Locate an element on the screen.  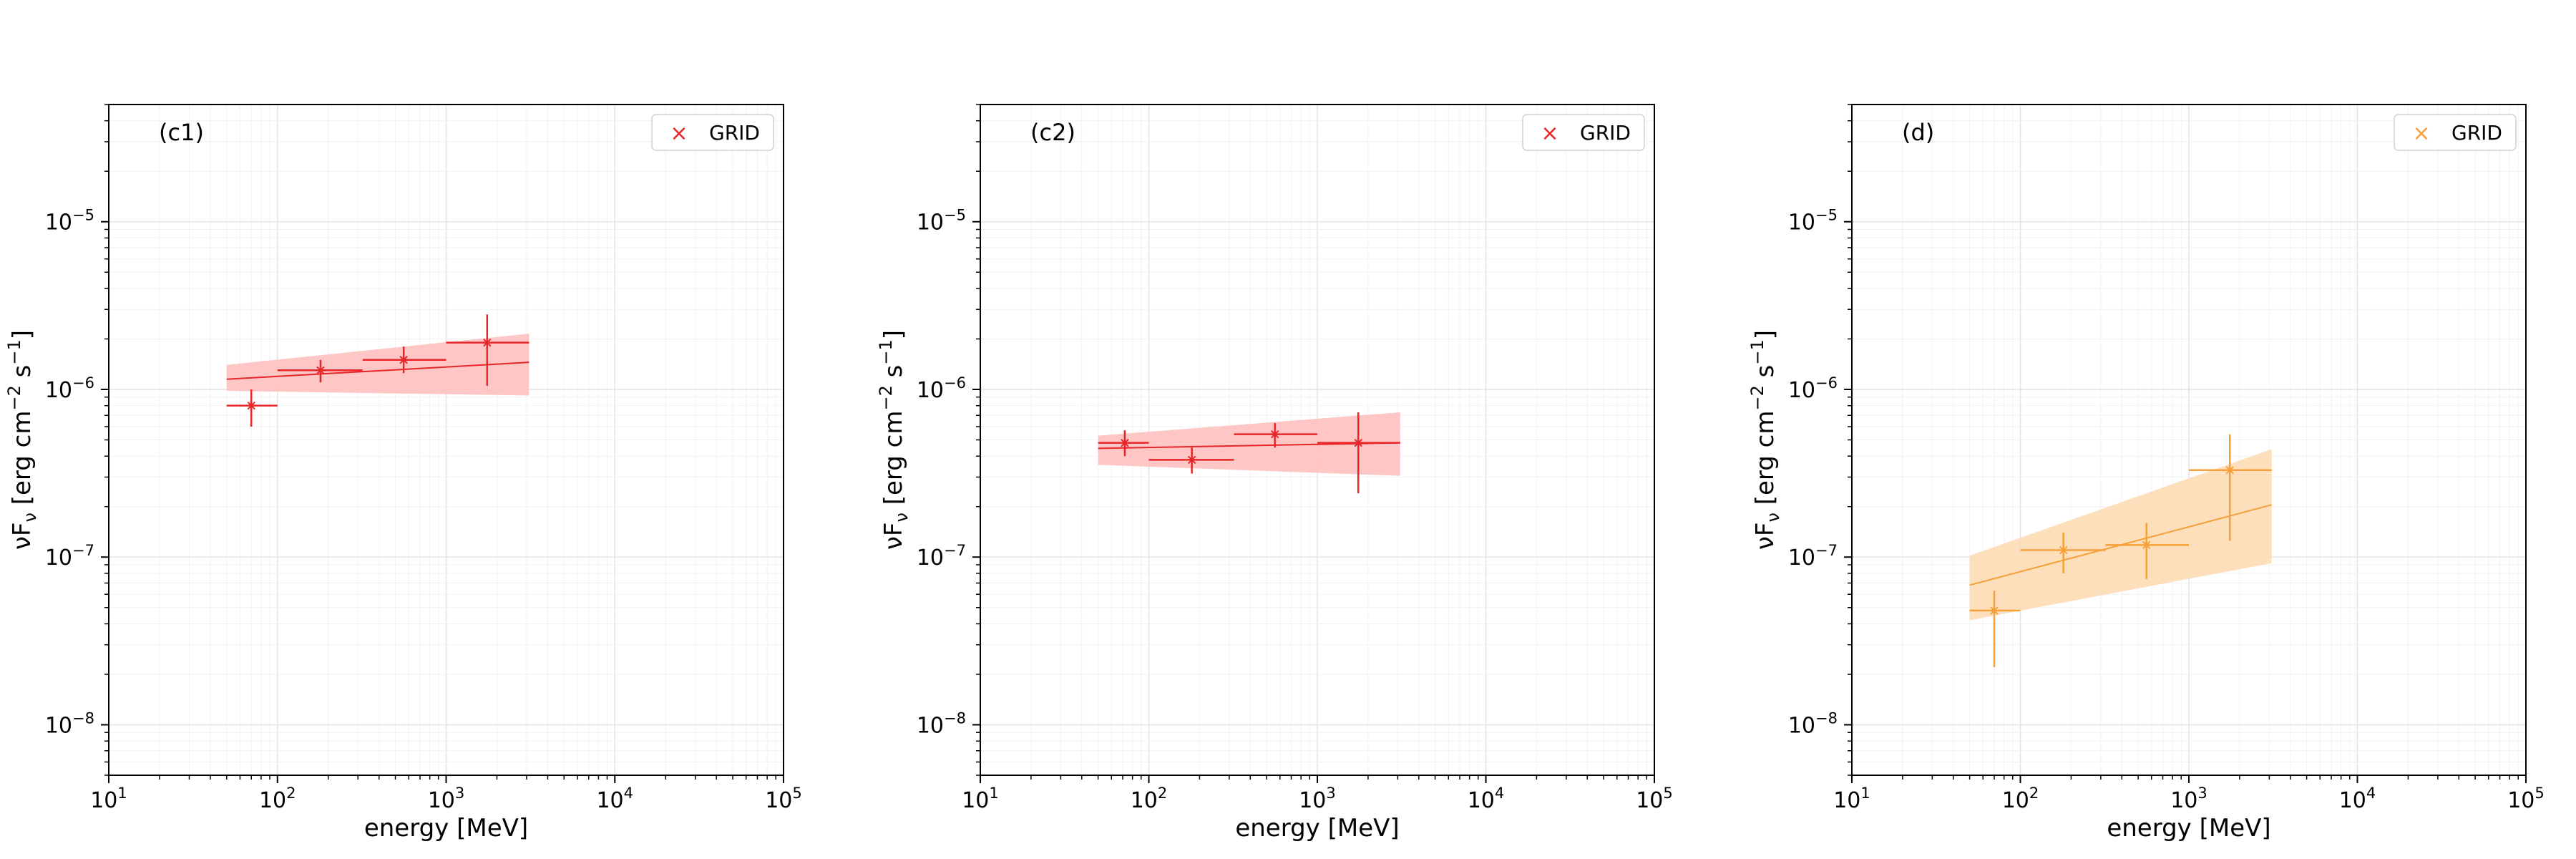
panel-label: (d) is located at coordinates (1918, 132).